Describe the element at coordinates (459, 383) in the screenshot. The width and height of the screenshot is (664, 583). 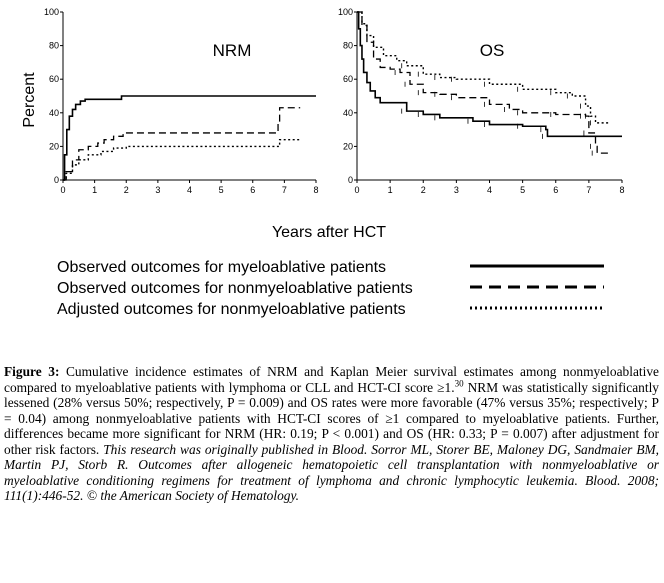
I see `caption-superscript: 30` at that location.